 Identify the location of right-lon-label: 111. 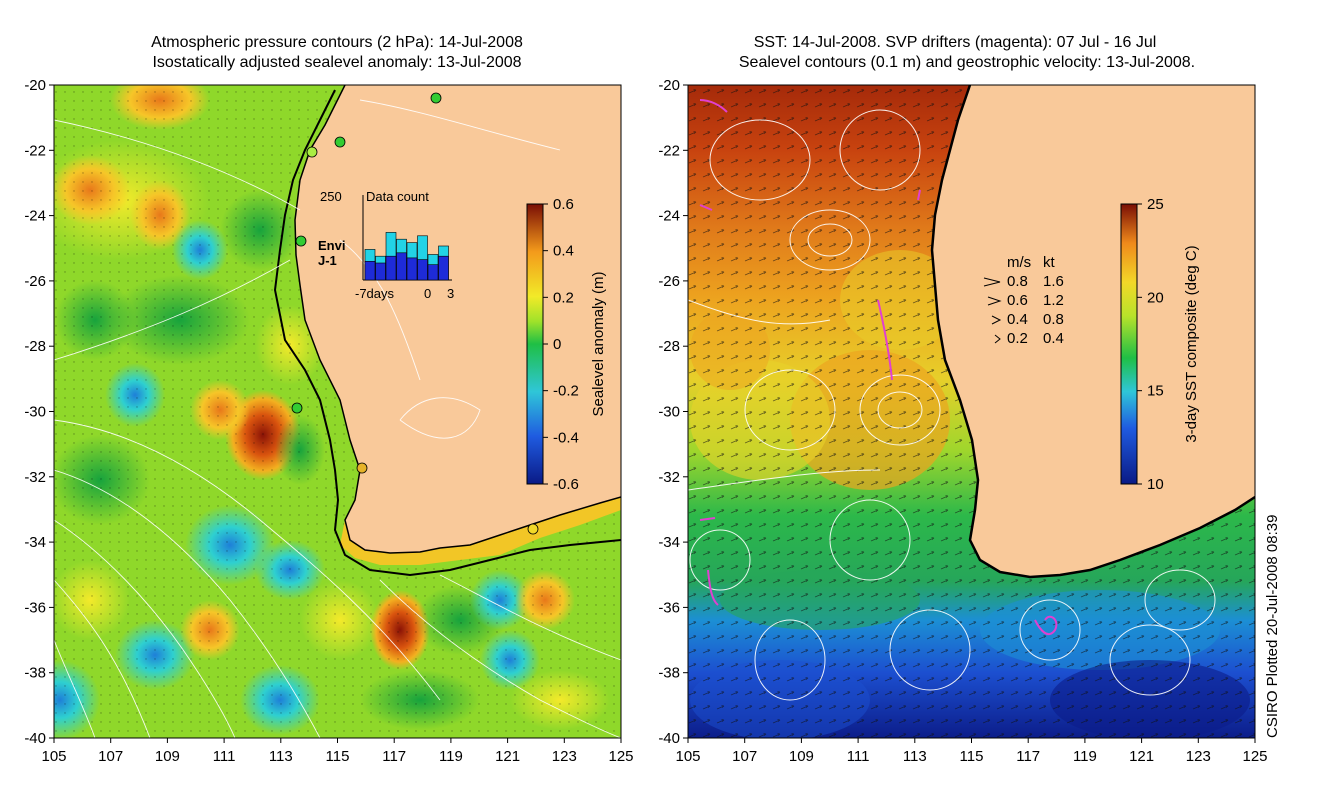
(858, 756).